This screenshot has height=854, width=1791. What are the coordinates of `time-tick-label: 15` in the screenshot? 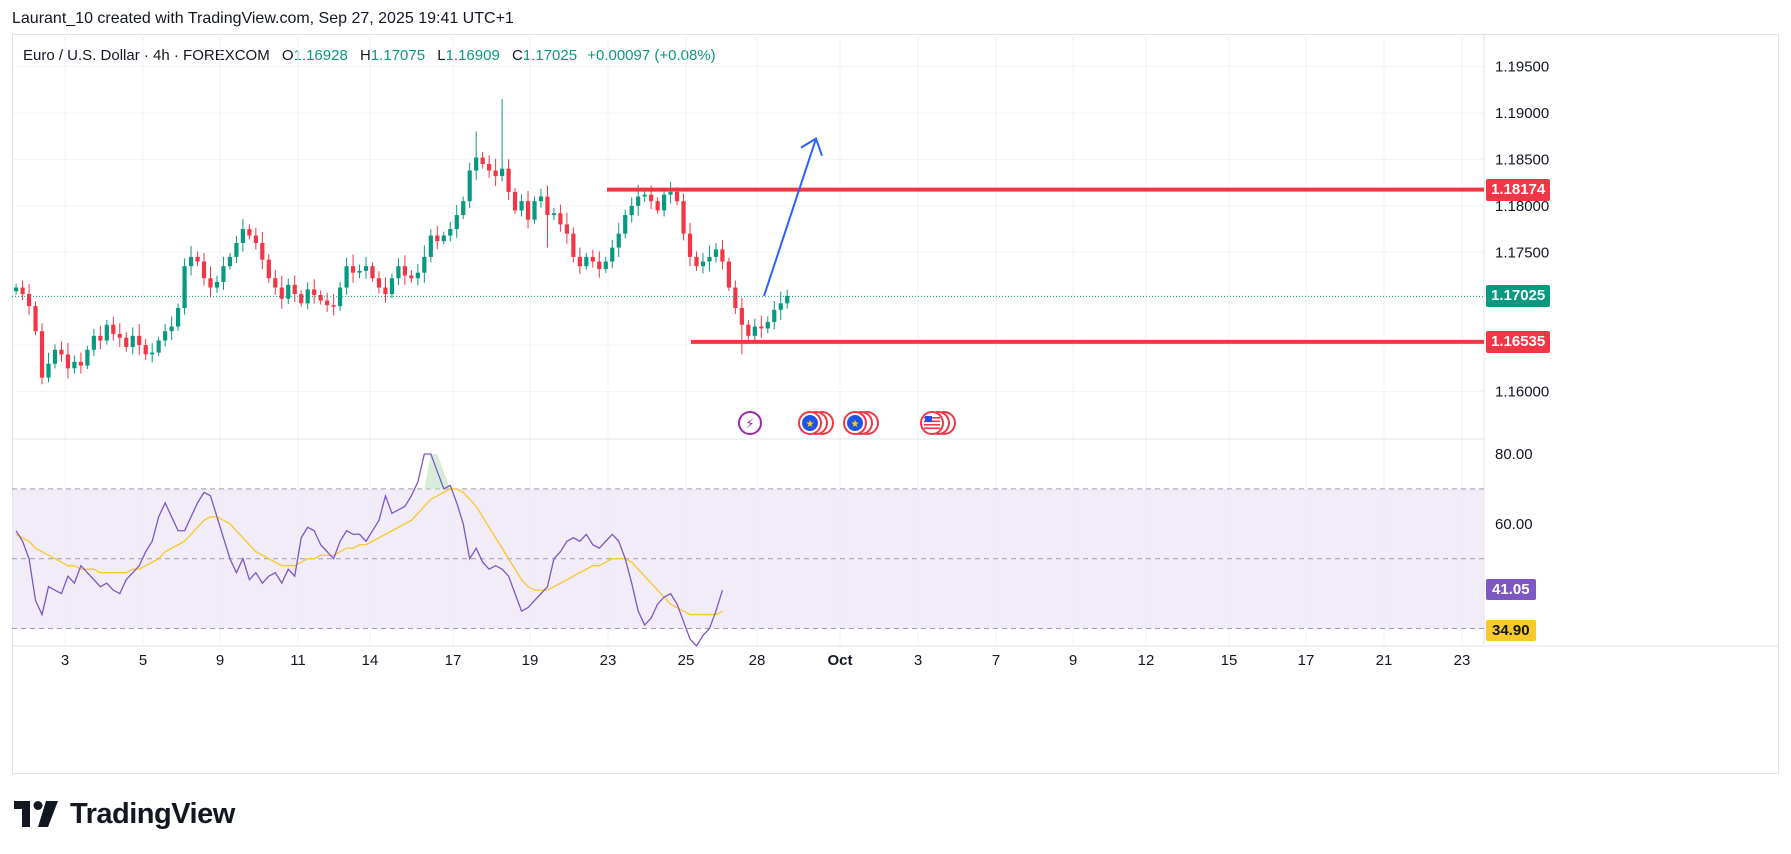 It's located at (1229, 660).